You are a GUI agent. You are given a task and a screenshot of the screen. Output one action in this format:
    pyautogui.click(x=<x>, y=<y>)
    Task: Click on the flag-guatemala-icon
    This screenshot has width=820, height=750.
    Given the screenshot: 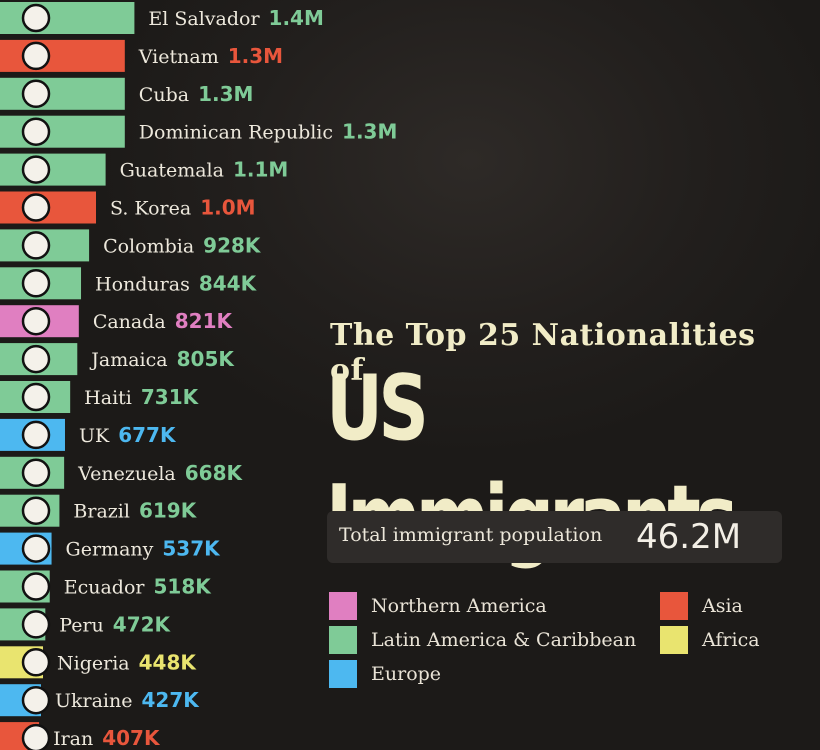 What is the action you would take?
    pyautogui.click(x=36, y=169)
    